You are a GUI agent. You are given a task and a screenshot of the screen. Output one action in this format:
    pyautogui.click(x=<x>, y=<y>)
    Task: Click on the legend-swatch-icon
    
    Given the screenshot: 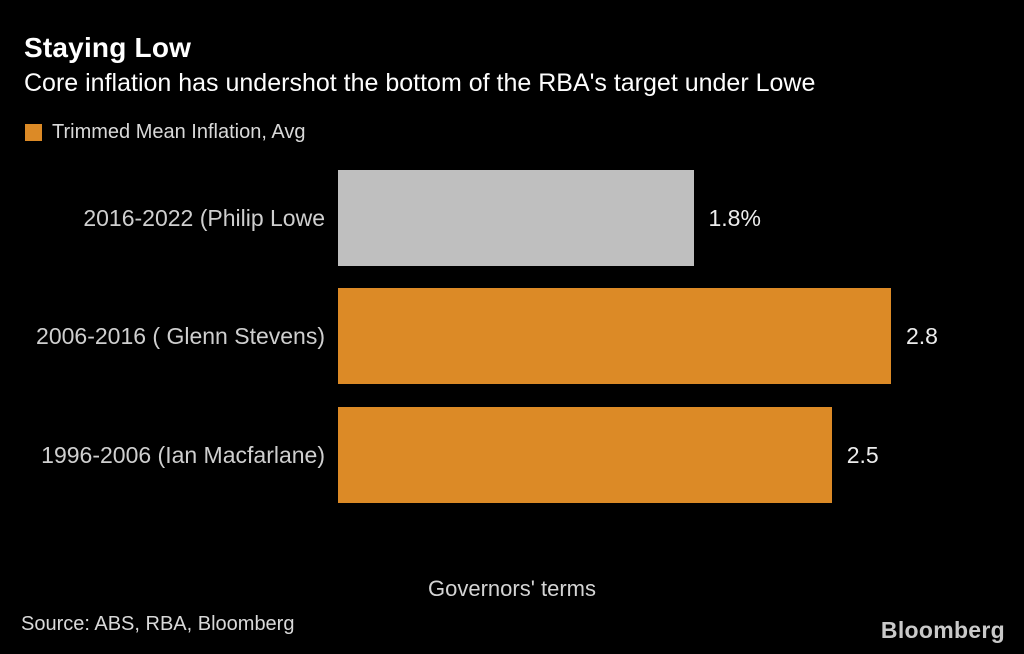 What is the action you would take?
    pyautogui.click(x=33, y=132)
    